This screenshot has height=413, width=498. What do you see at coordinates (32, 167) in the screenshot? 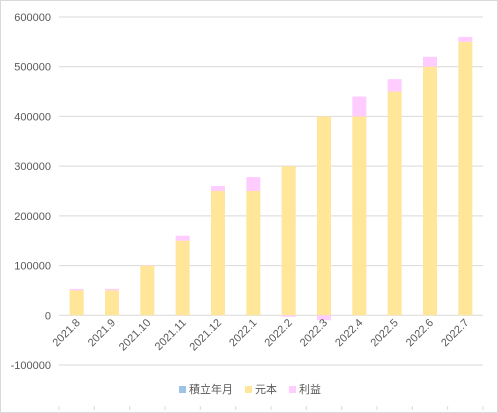
I see `y-tick-label: 300000` at bounding box center [32, 167].